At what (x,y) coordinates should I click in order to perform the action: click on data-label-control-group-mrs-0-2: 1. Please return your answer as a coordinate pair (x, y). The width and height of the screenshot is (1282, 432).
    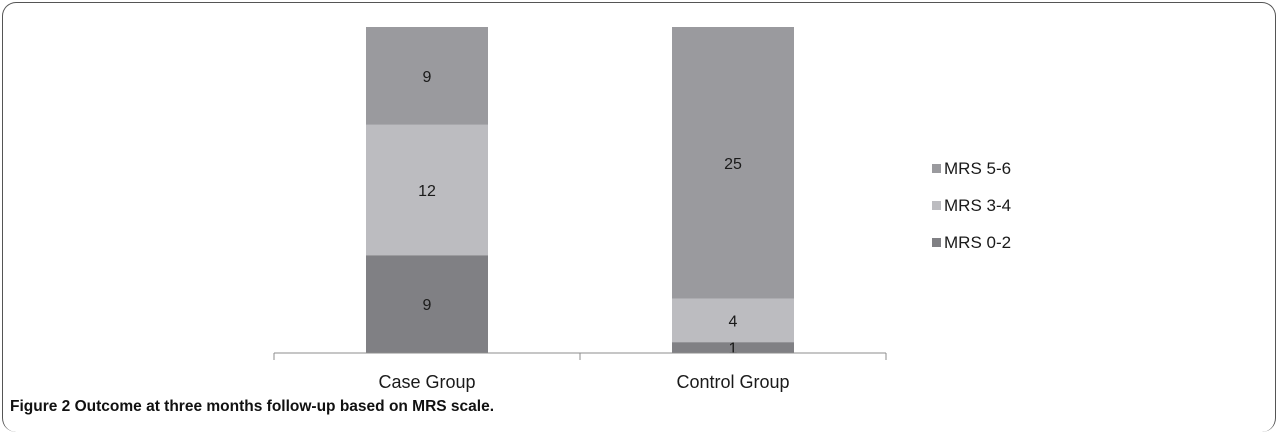
    Looking at the image, I should click on (733, 349).